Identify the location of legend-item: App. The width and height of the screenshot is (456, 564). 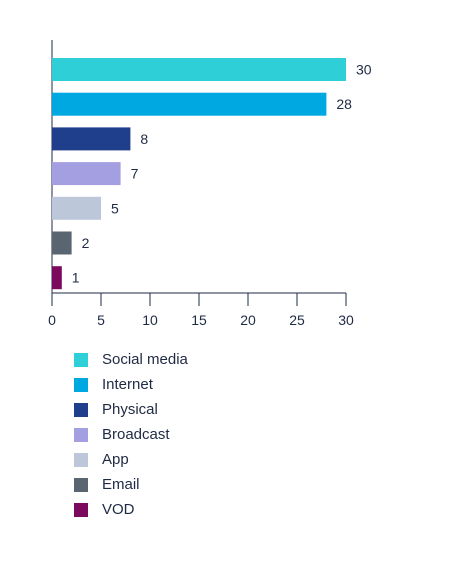
(131, 459).